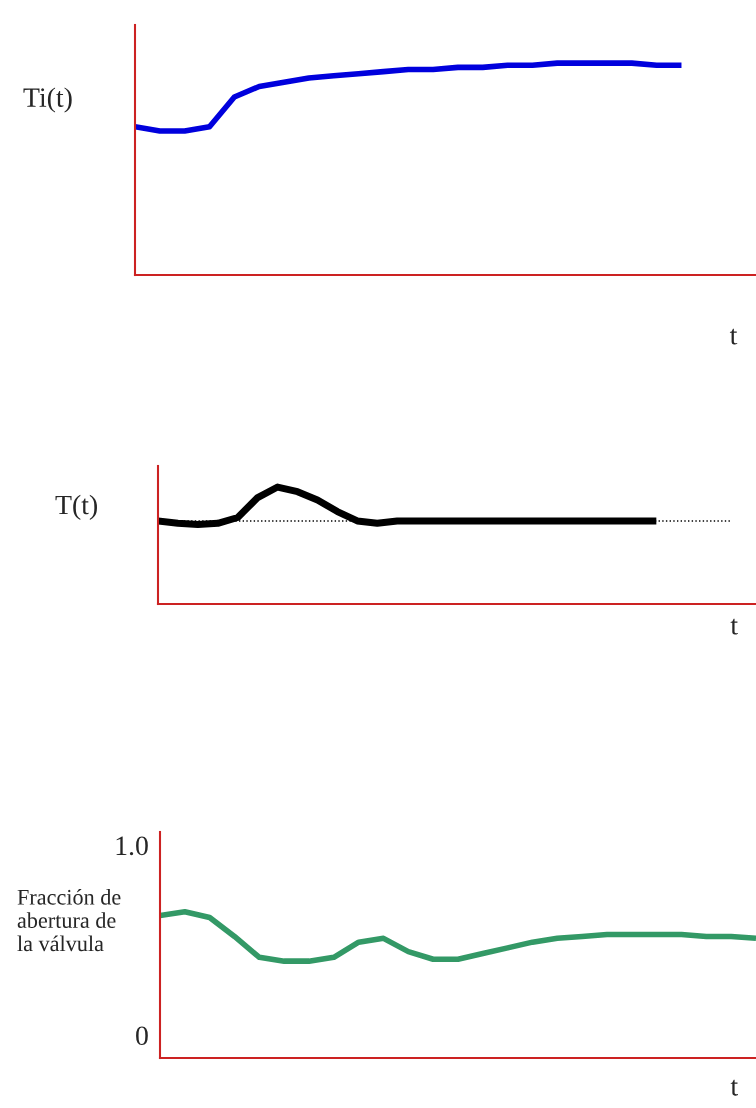 This screenshot has height=1108, width=756. What do you see at coordinates (69, 920) in the screenshot?
I see `y-axis-title: Fracción de abertura de la válvula` at bounding box center [69, 920].